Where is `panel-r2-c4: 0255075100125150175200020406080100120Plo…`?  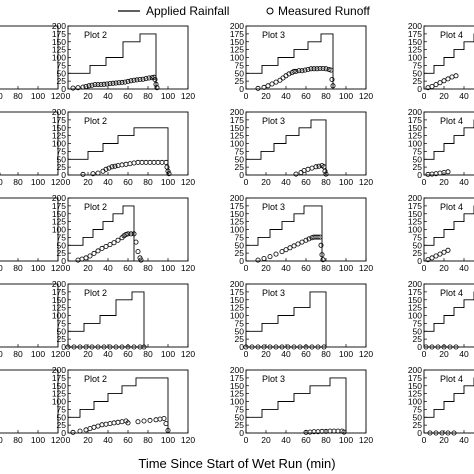 panel-r2-c4: 0255075100125150175200020406080100120Plo… is located at coordinates (441, 147).